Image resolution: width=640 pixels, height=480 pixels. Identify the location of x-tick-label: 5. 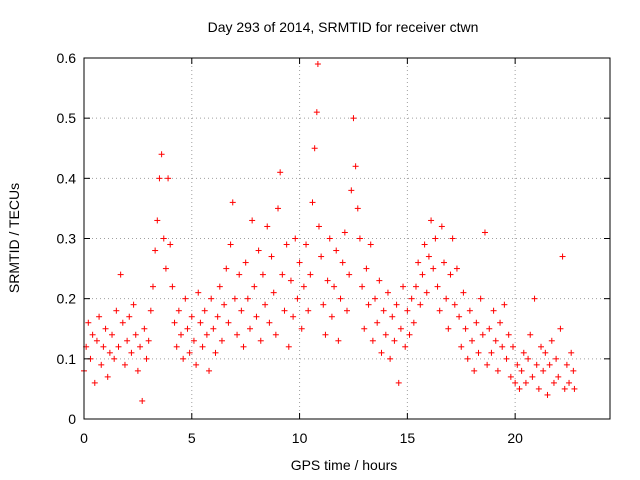
(192, 438).